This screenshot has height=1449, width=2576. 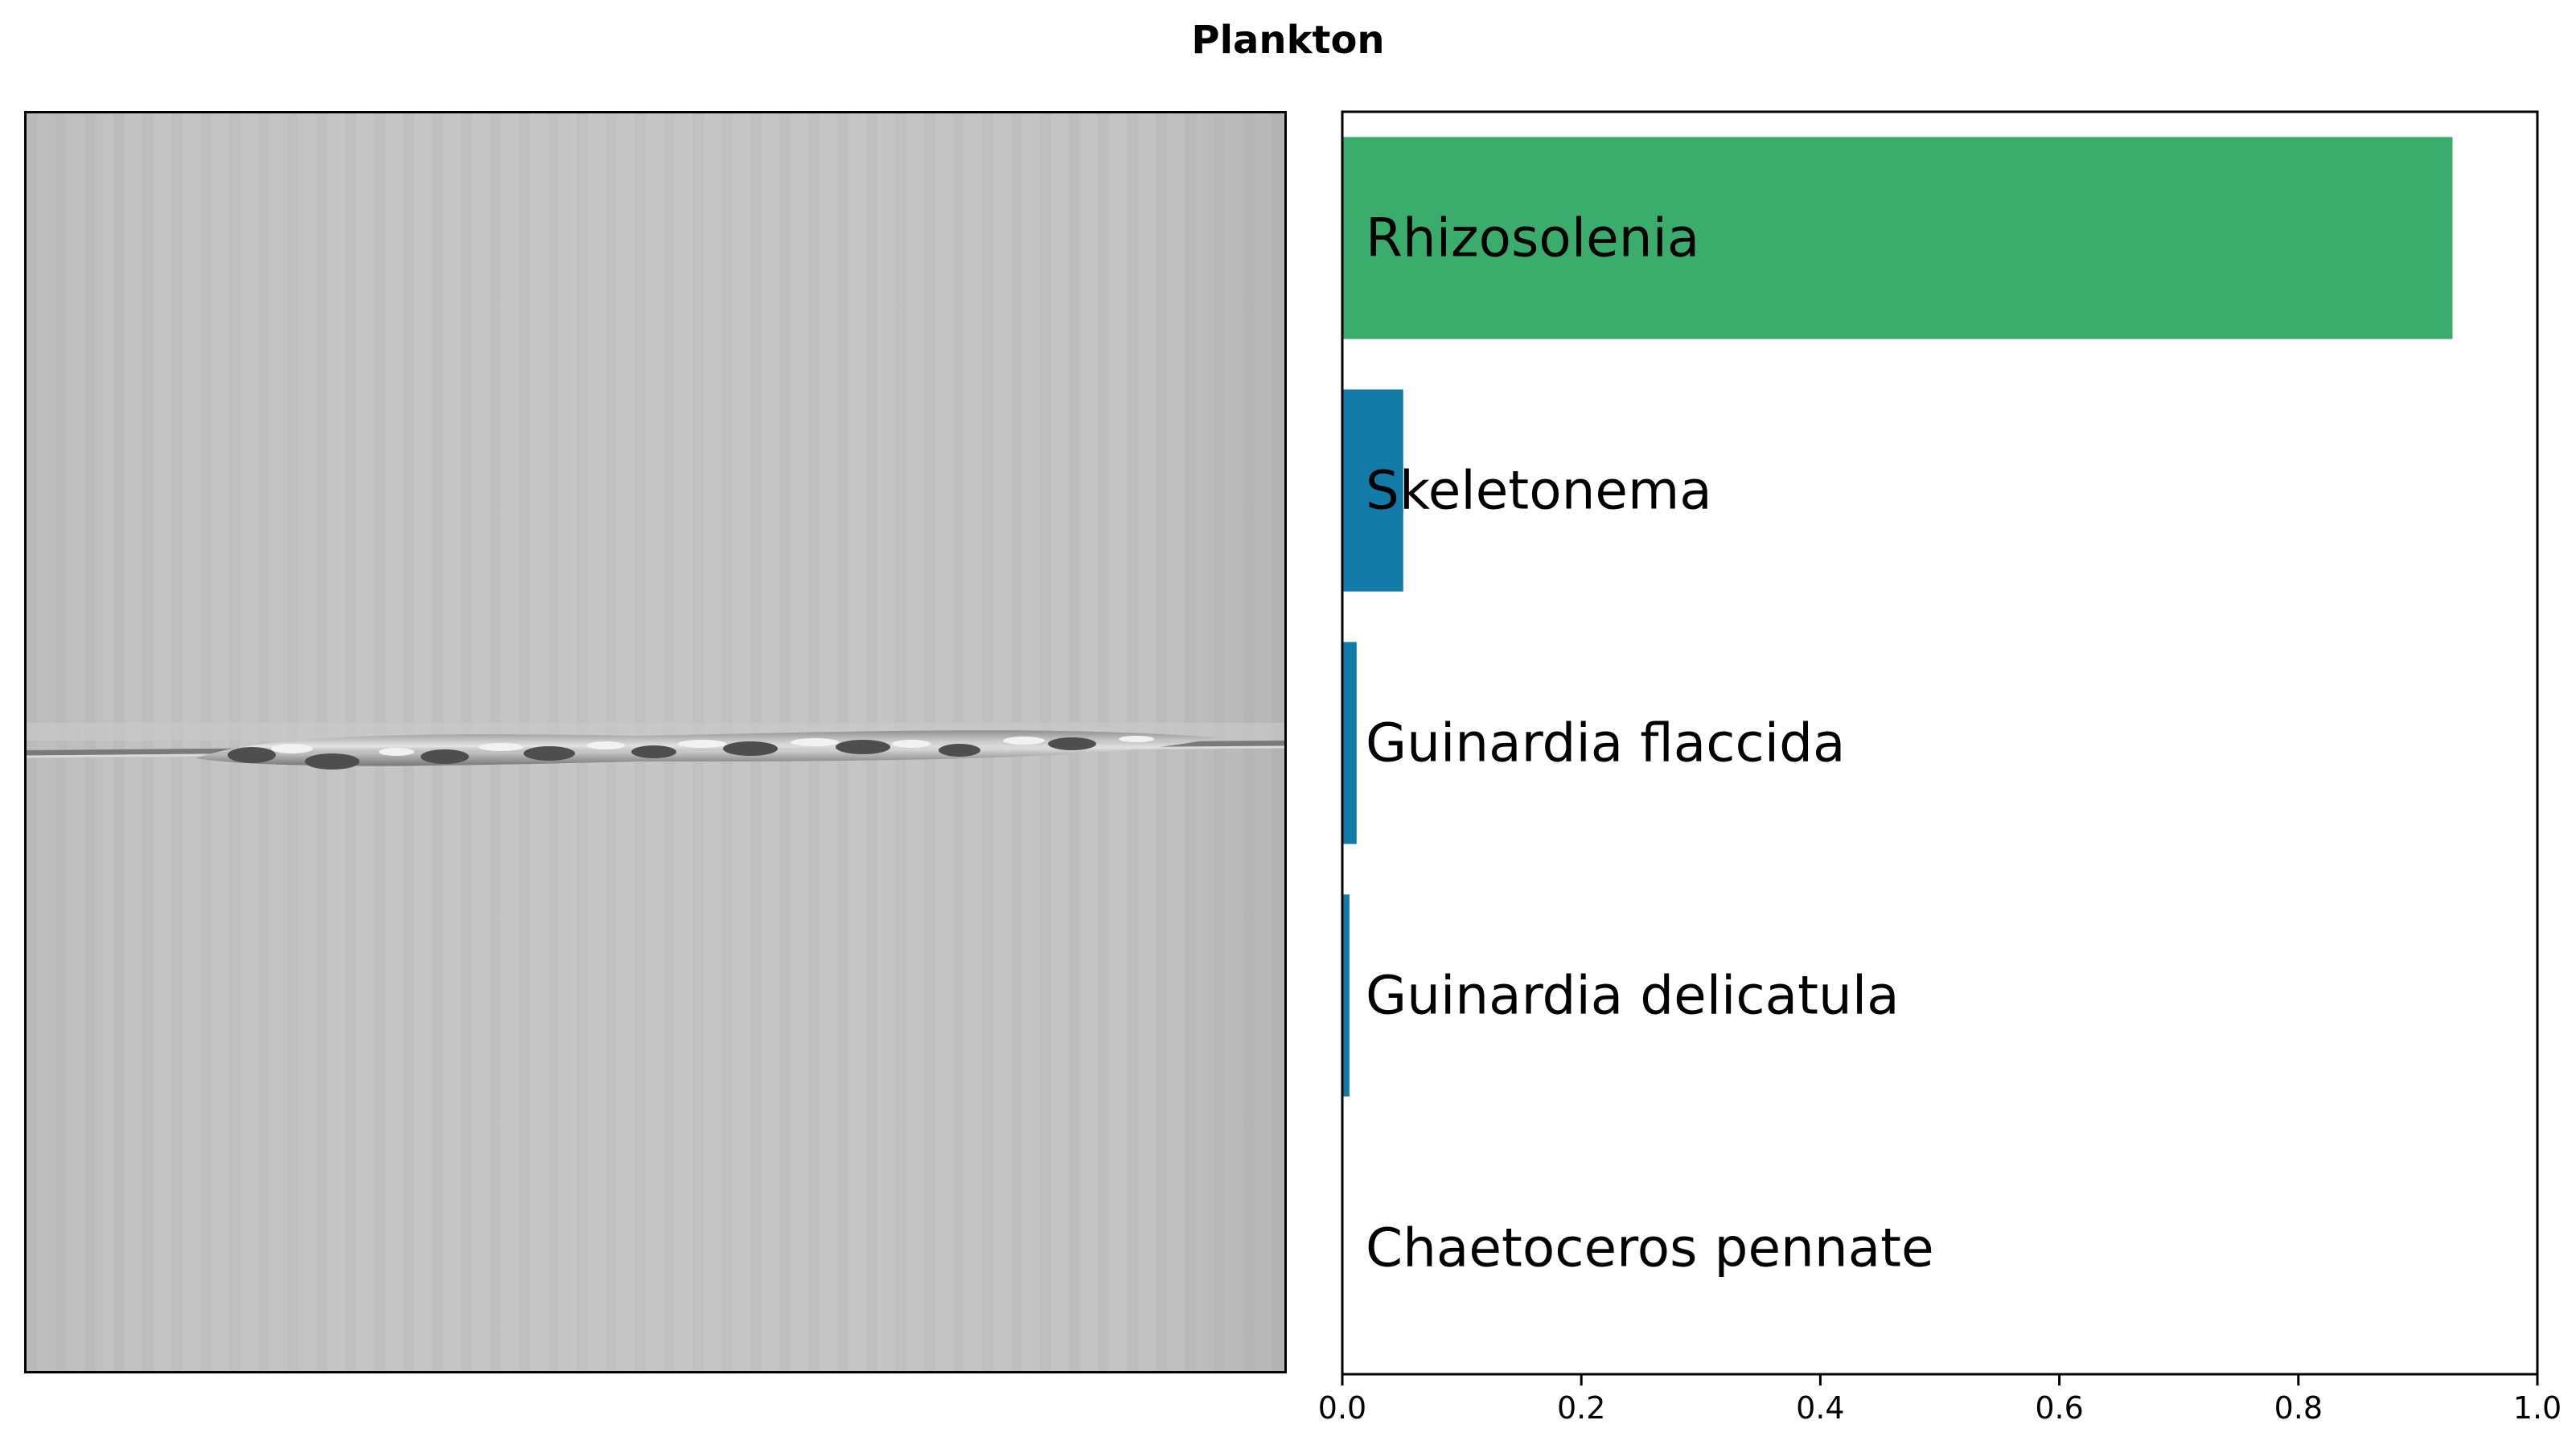 What do you see at coordinates (1897, 238) in the screenshot?
I see `bar-rhizosolenia` at bounding box center [1897, 238].